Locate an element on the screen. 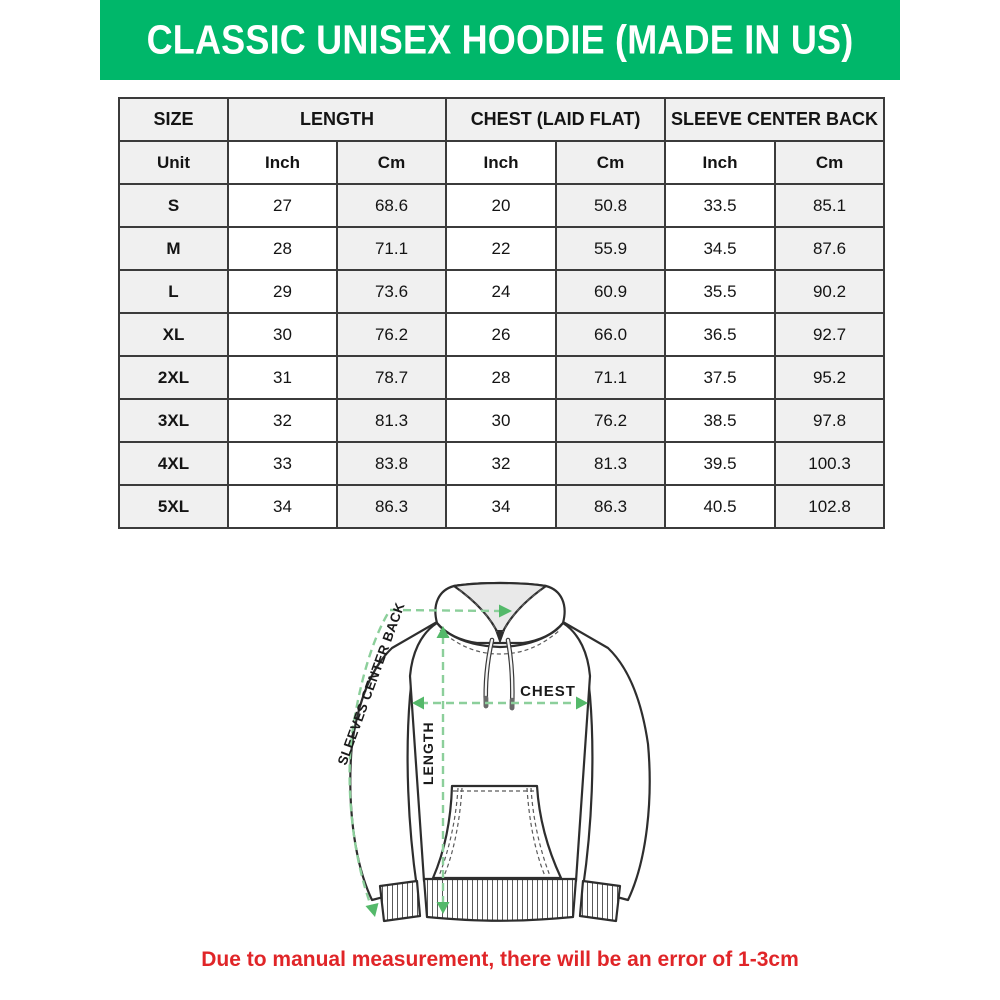 This screenshot has width=1000, height=1000. table-row: XL 30 76.2 26 66.0 36.5 92.7 is located at coordinates (502, 334).